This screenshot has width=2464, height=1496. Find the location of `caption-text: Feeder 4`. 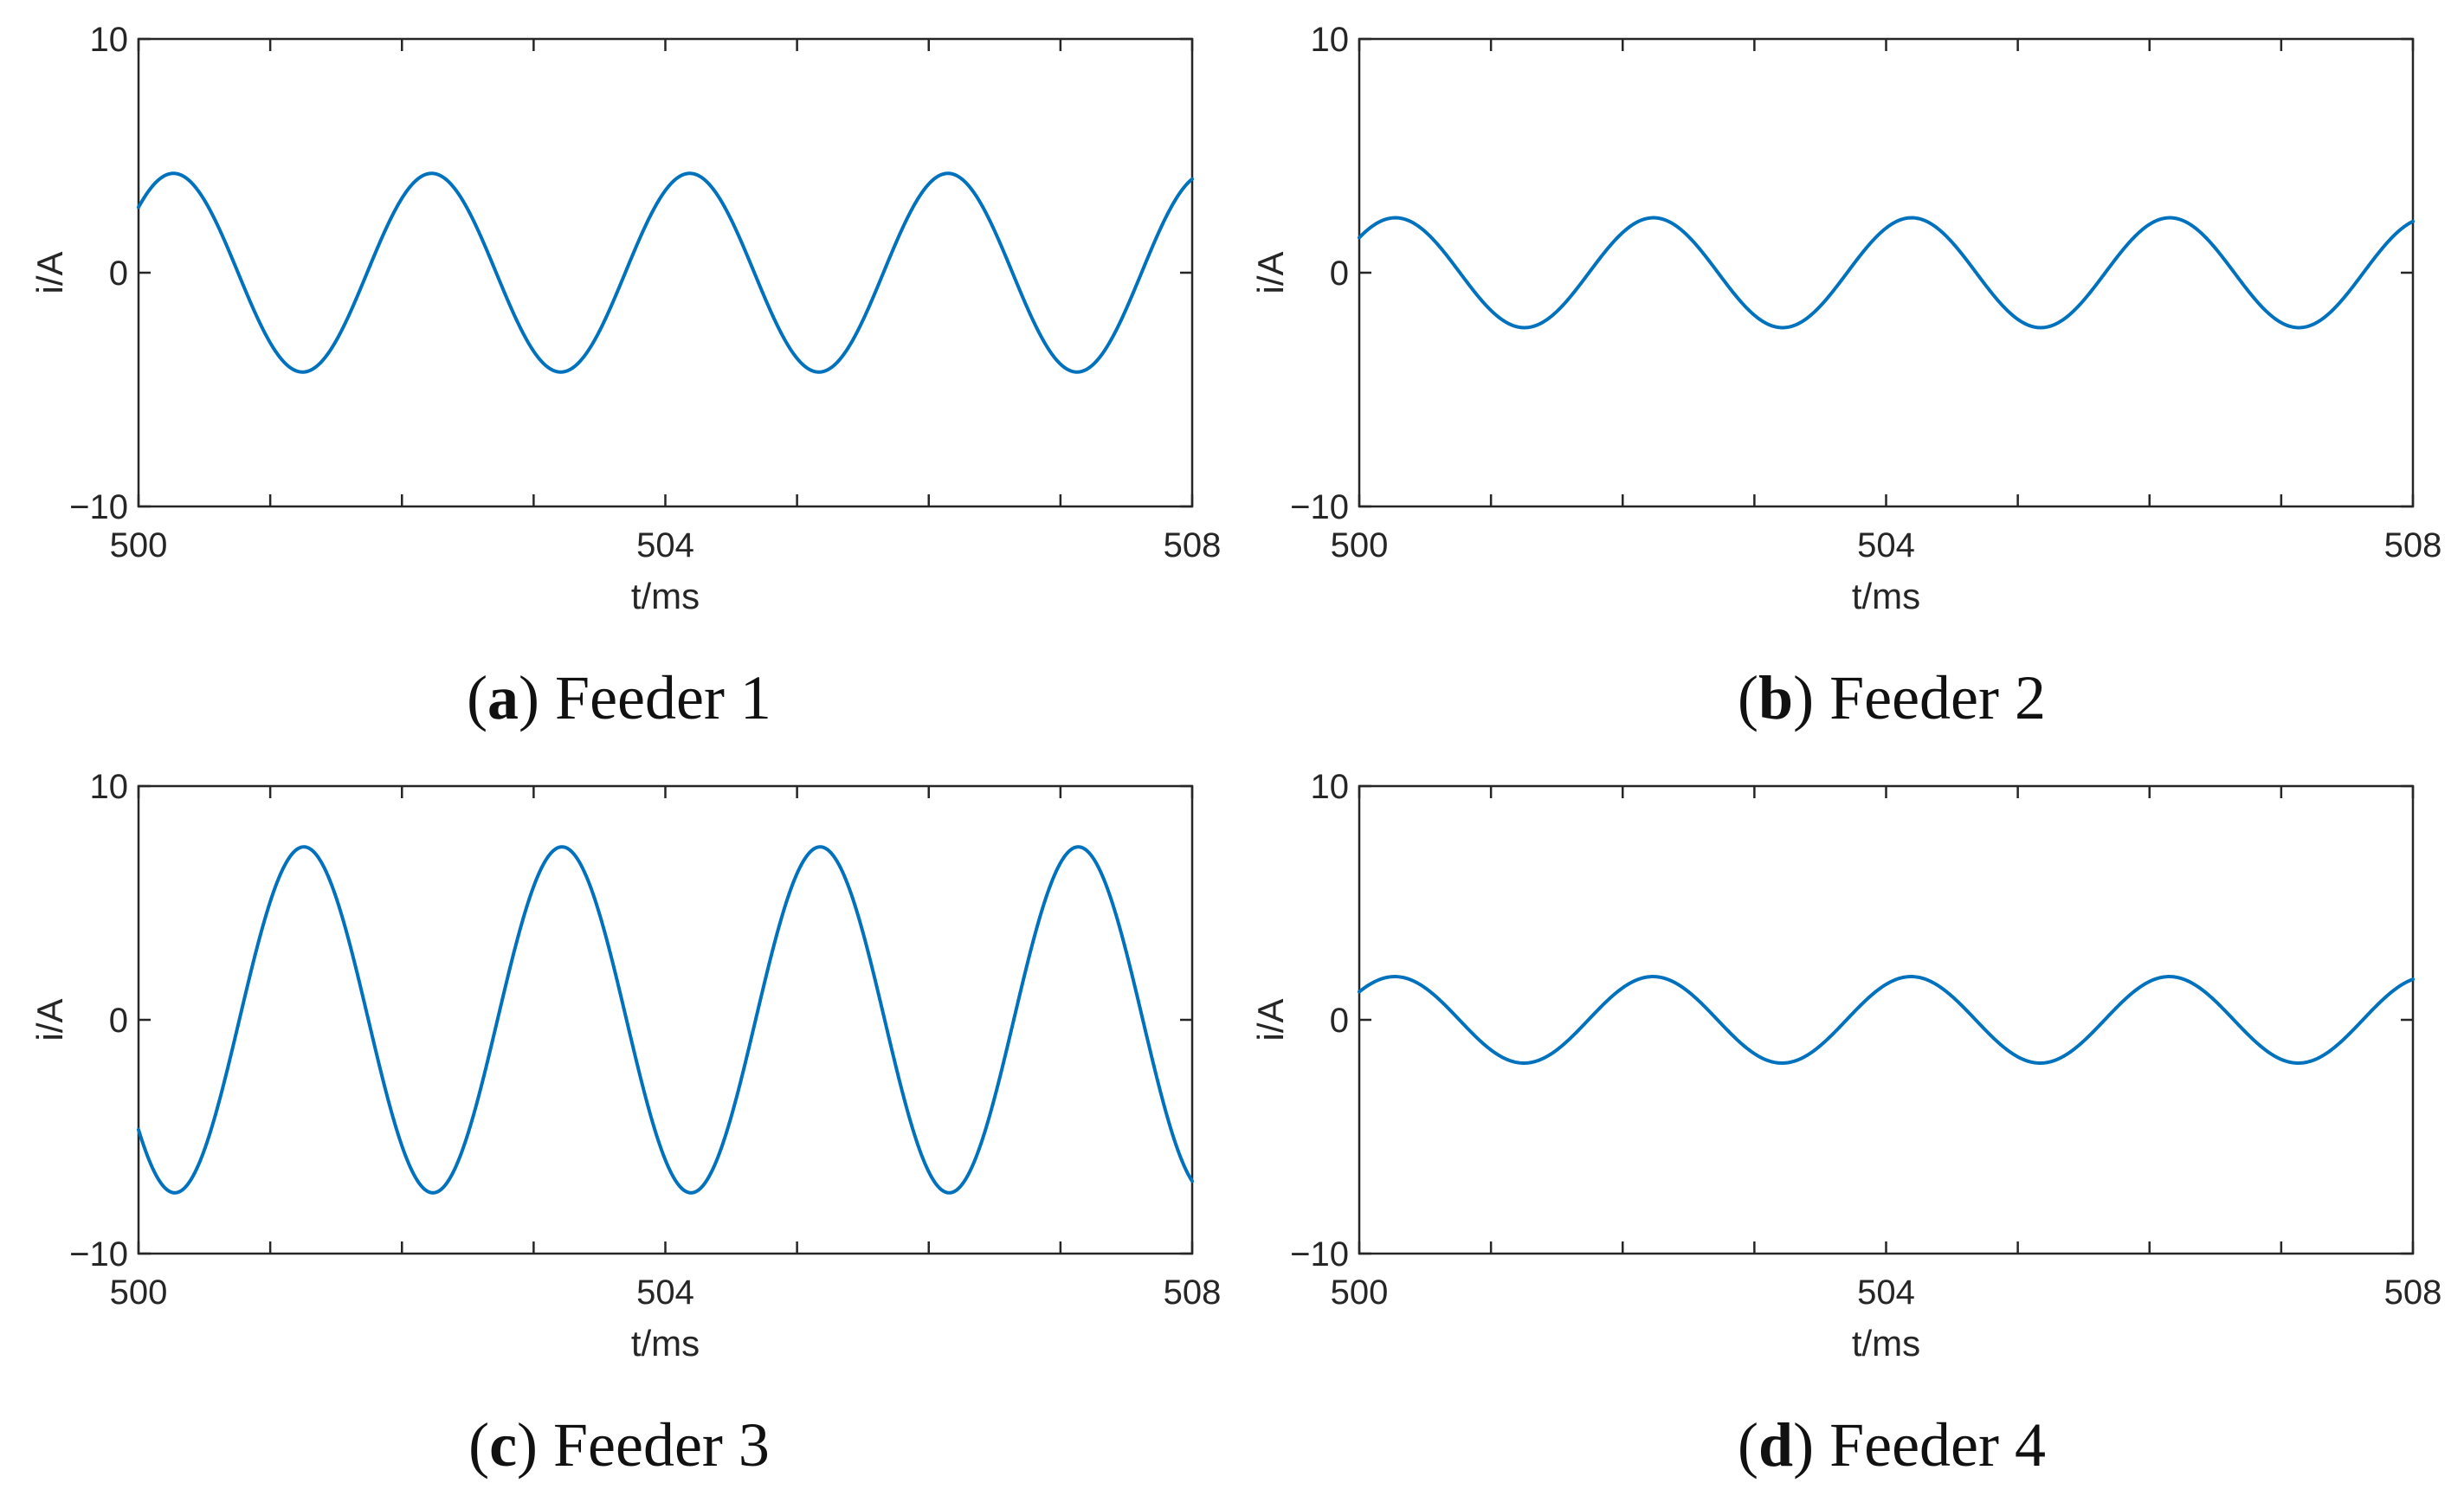

caption-text: Feeder 4 is located at coordinates (1937, 1445).